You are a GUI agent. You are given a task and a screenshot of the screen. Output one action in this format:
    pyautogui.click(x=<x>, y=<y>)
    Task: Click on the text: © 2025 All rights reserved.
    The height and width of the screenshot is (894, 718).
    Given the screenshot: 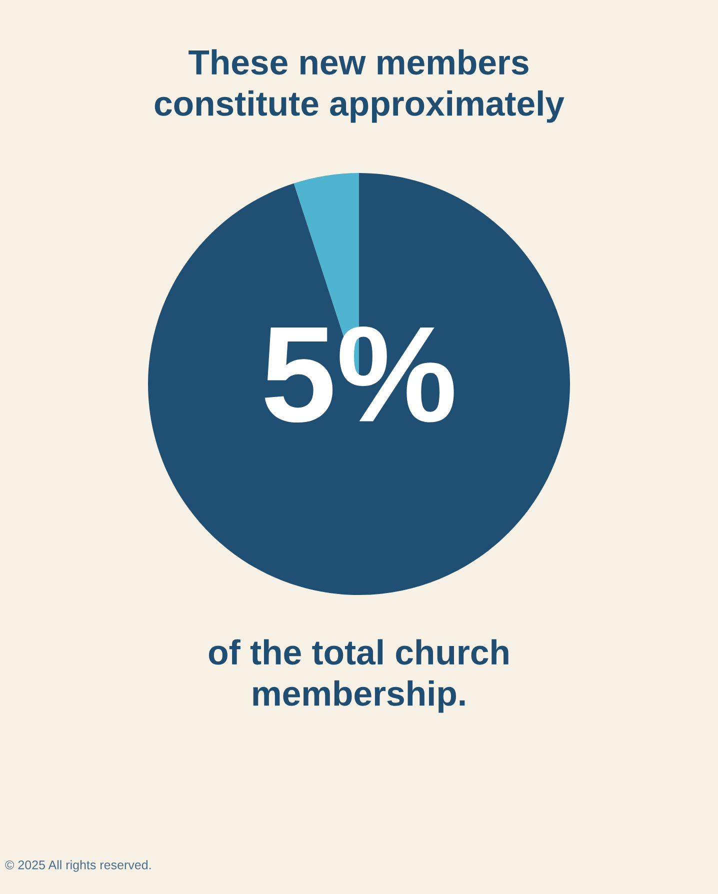 What is the action you would take?
    pyautogui.click(x=78, y=866)
    